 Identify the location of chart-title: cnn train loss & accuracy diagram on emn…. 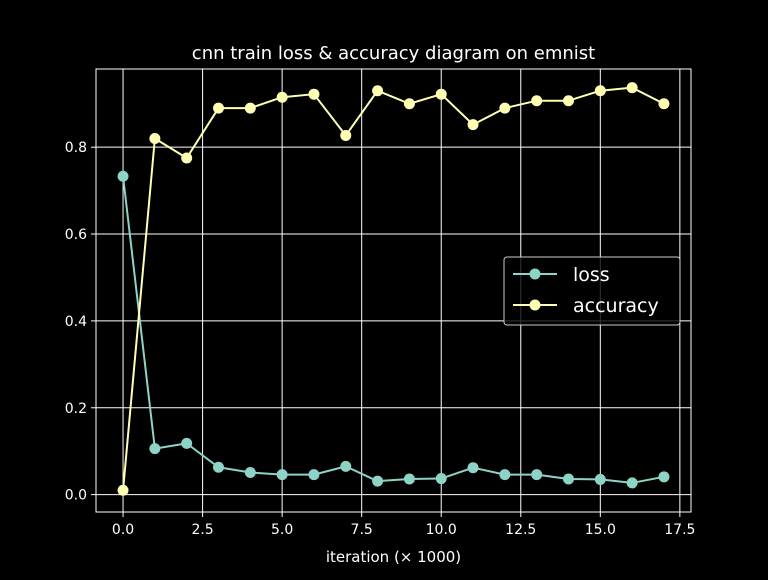
(393, 53).